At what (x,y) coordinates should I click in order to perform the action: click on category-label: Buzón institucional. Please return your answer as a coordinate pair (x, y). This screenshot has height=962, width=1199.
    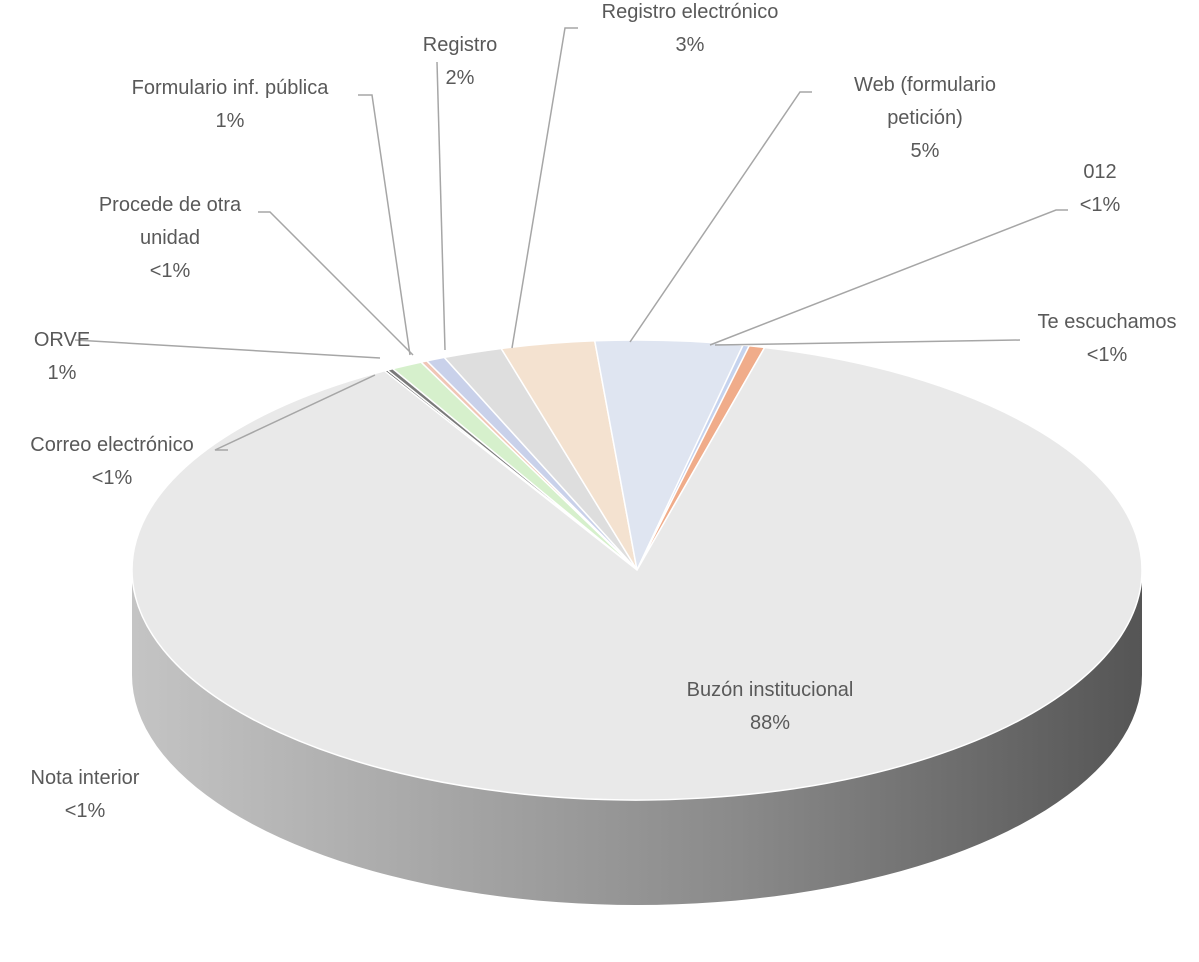
    Looking at the image, I should click on (770, 690).